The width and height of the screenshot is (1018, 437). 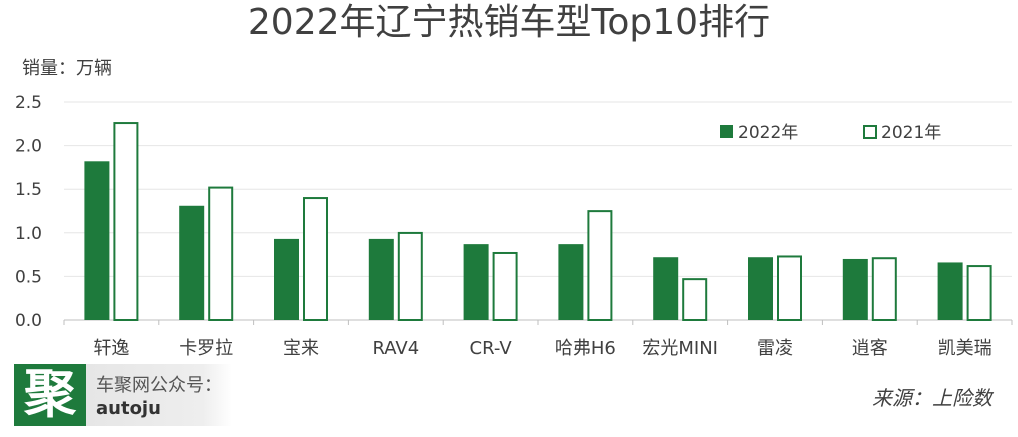 I want to click on x-tick-label: 宏光MINI, so click(x=680, y=348).